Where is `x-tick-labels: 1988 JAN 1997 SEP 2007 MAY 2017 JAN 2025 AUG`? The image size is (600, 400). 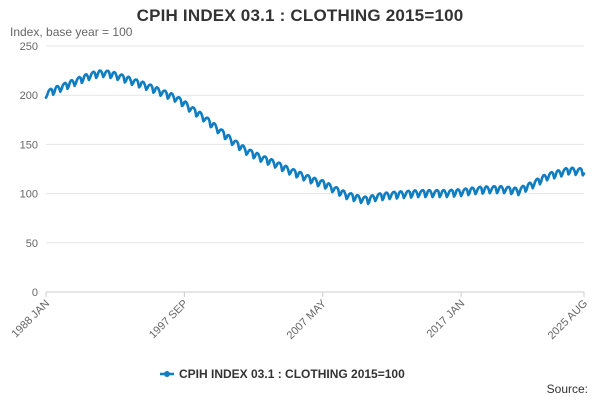
x-tick-labels: 1988 JAN 1997 SEP 2007 MAY 2017 JAN 2025 AUG is located at coordinates (299, 317).